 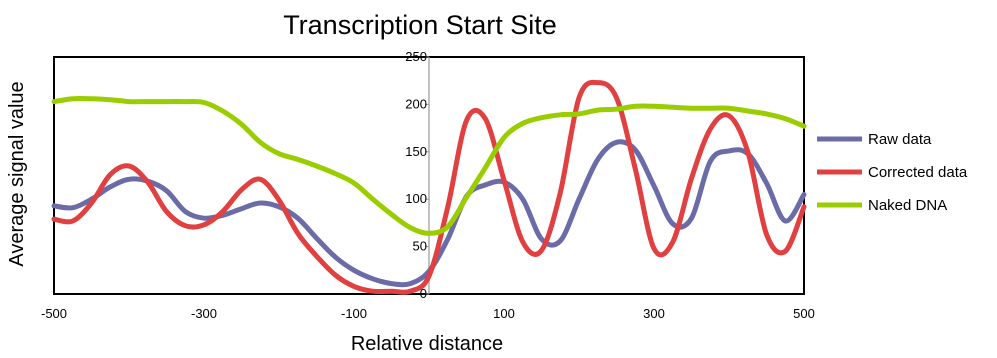 I want to click on x-tick-label: -100, so click(x=354, y=313).